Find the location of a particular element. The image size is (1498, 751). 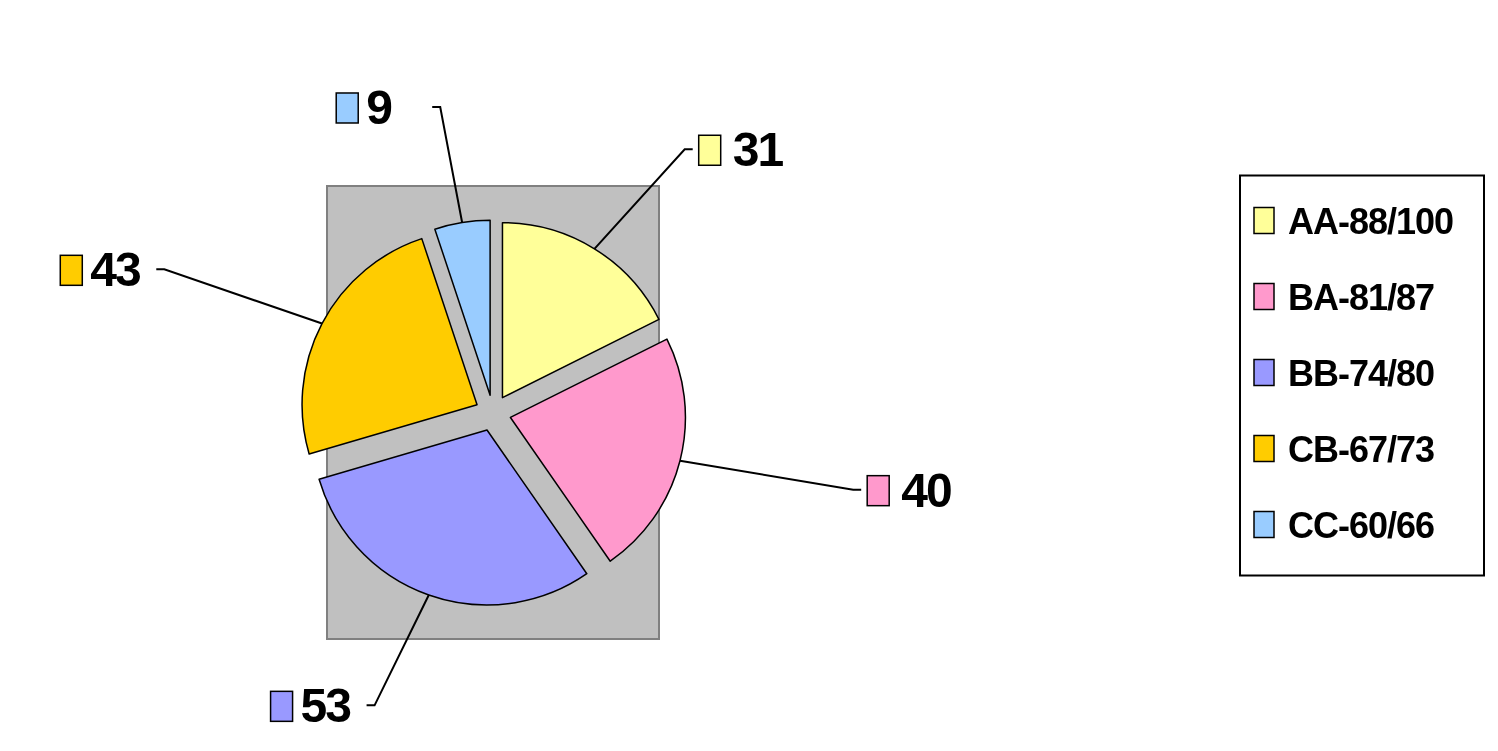

data-label: 43 is located at coordinates (115, 270).